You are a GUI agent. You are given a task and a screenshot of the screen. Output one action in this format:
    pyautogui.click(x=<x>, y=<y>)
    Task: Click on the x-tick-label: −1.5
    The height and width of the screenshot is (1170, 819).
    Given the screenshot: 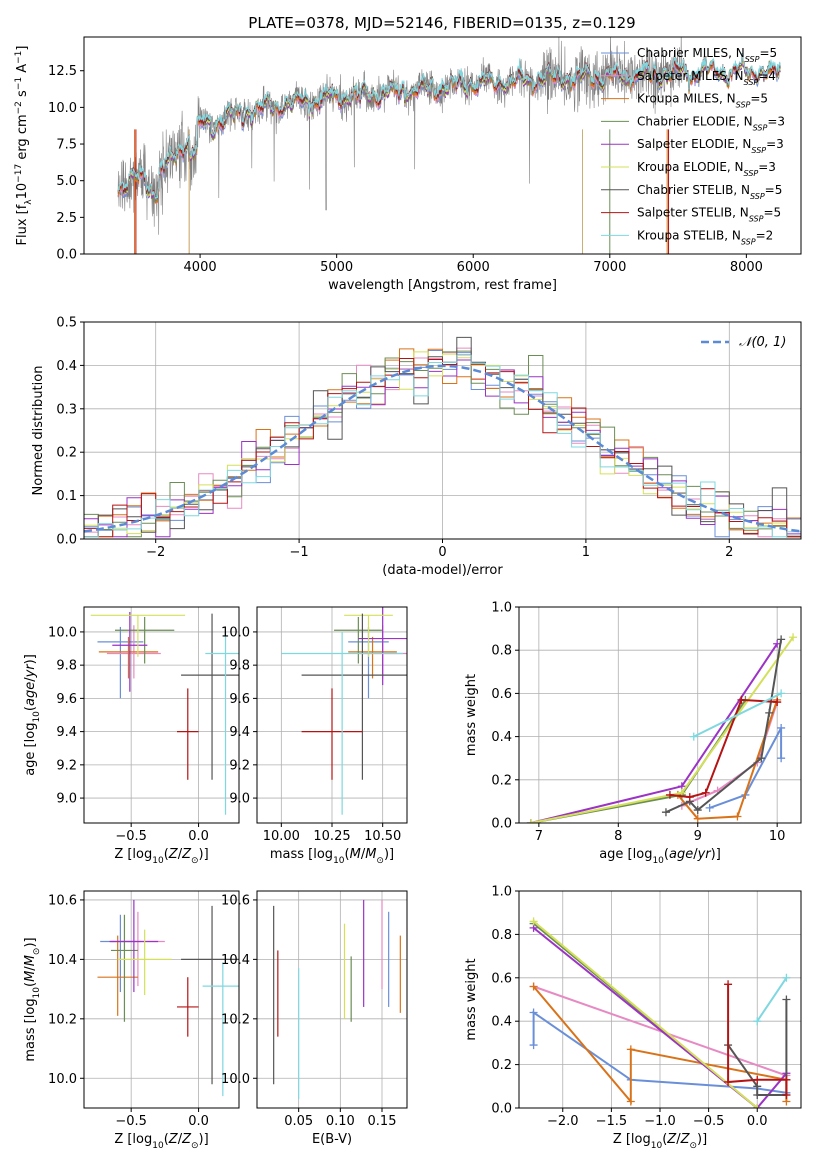 What is the action you would take?
    pyautogui.click(x=612, y=1121)
    